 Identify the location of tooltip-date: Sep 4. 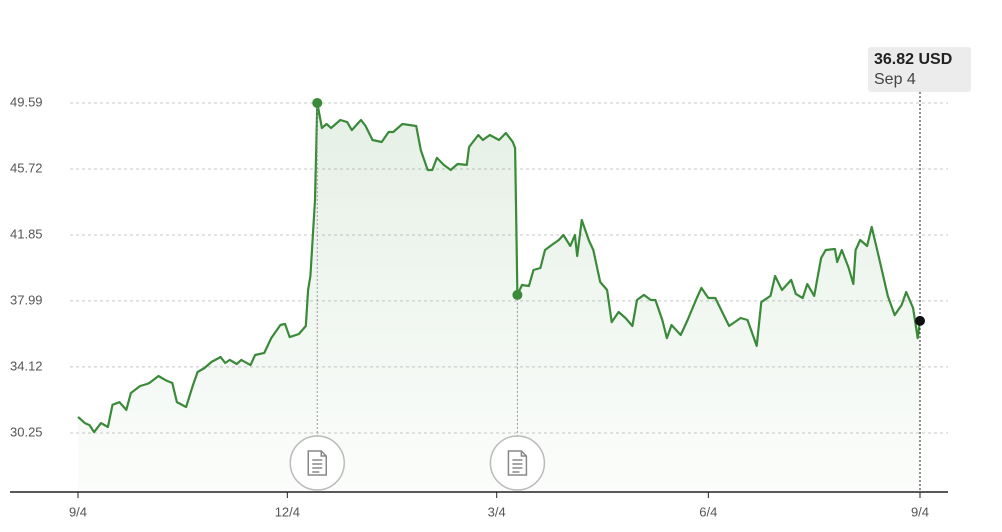
(895, 79).